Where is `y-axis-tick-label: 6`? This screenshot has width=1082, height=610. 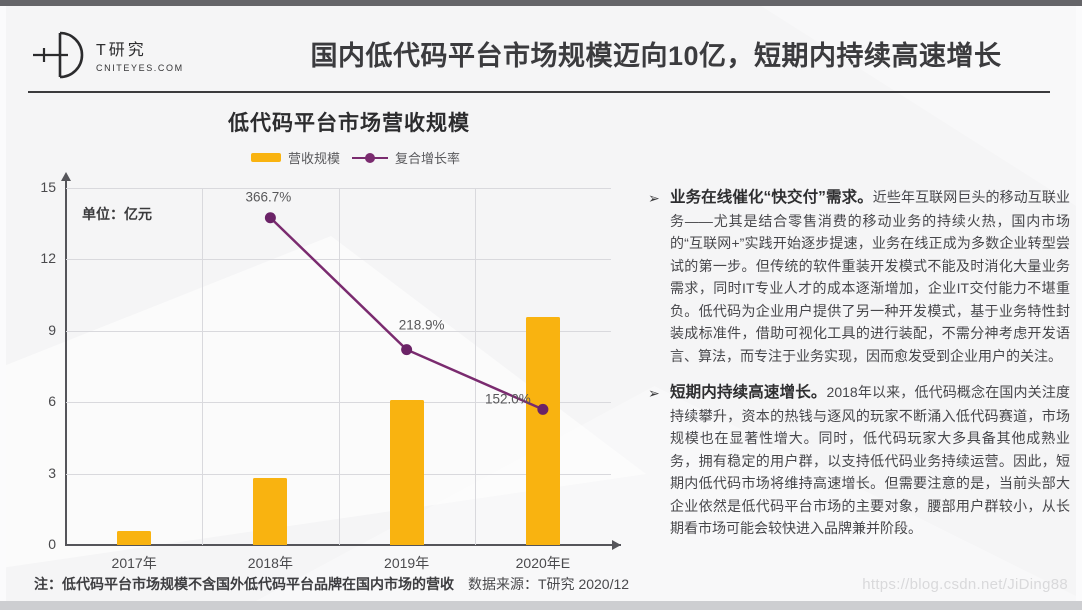
y-axis-tick-label: 6 is located at coordinates (52, 401).